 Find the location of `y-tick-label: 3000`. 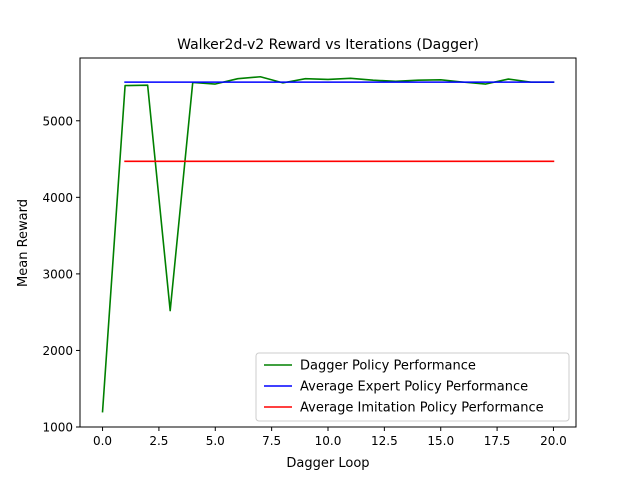

y-tick-label: 3000 is located at coordinates (57, 274).